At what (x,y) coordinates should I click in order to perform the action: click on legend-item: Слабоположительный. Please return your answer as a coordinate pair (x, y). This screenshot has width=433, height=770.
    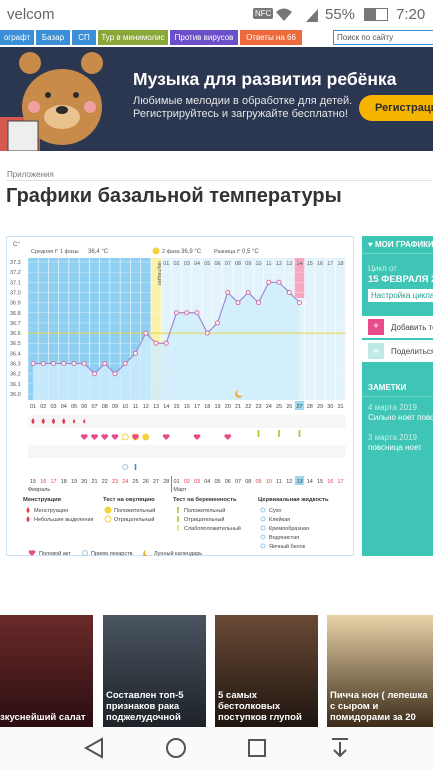
    Looking at the image, I should click on (212, 528).